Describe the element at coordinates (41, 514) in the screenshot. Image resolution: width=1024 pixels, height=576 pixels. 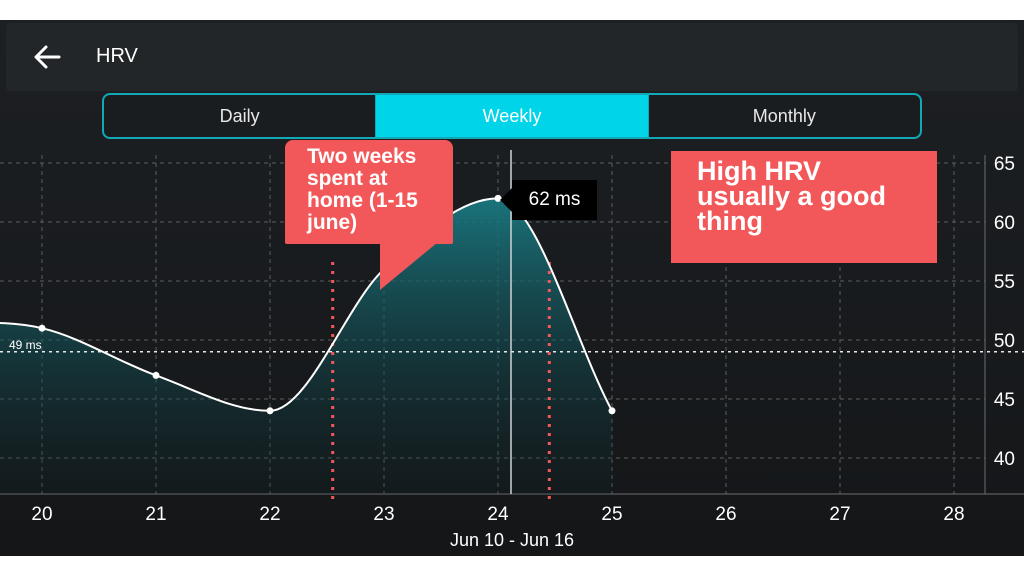
I see `x-tick-label: 20` at that location.